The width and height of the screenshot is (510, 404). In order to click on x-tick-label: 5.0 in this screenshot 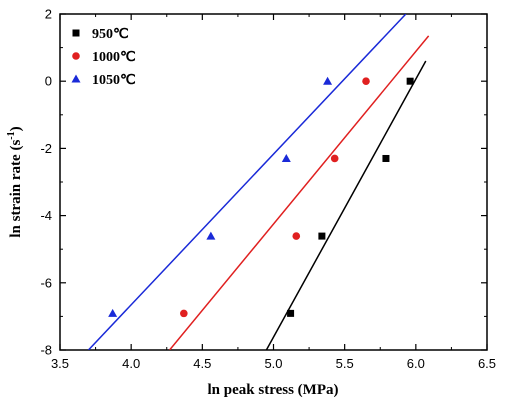, I will do `click(273, 363)`.